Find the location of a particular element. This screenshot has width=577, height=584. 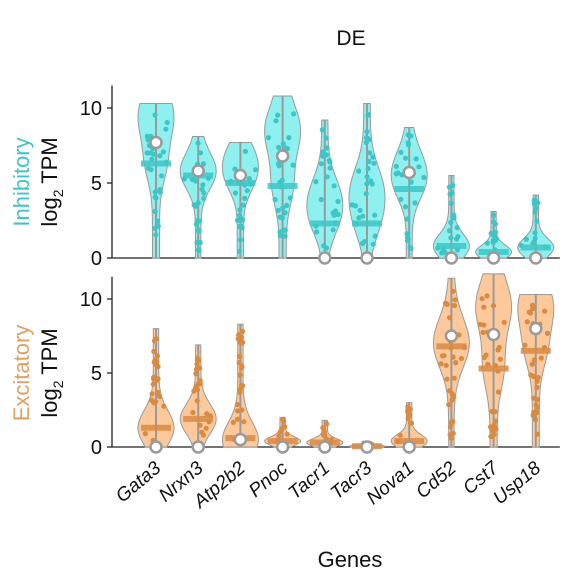

violin-cd52 is located at coordinates (451, 220).